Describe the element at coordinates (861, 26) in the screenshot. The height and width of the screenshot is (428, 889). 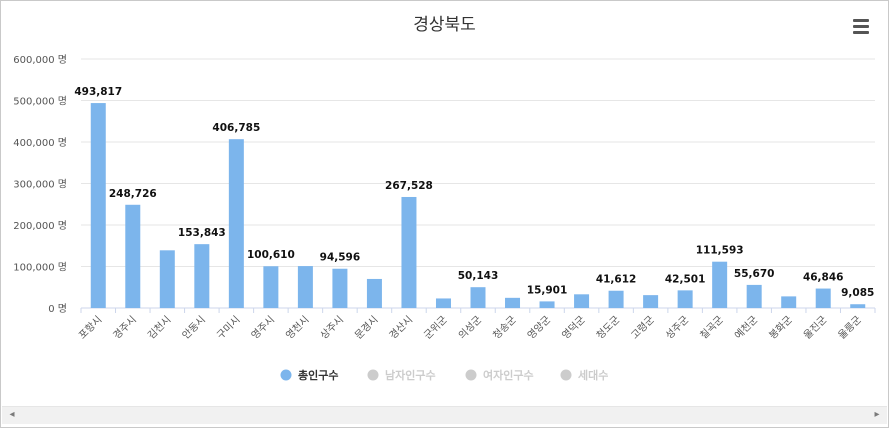
I see `hamburger-menu-icon` at that location.